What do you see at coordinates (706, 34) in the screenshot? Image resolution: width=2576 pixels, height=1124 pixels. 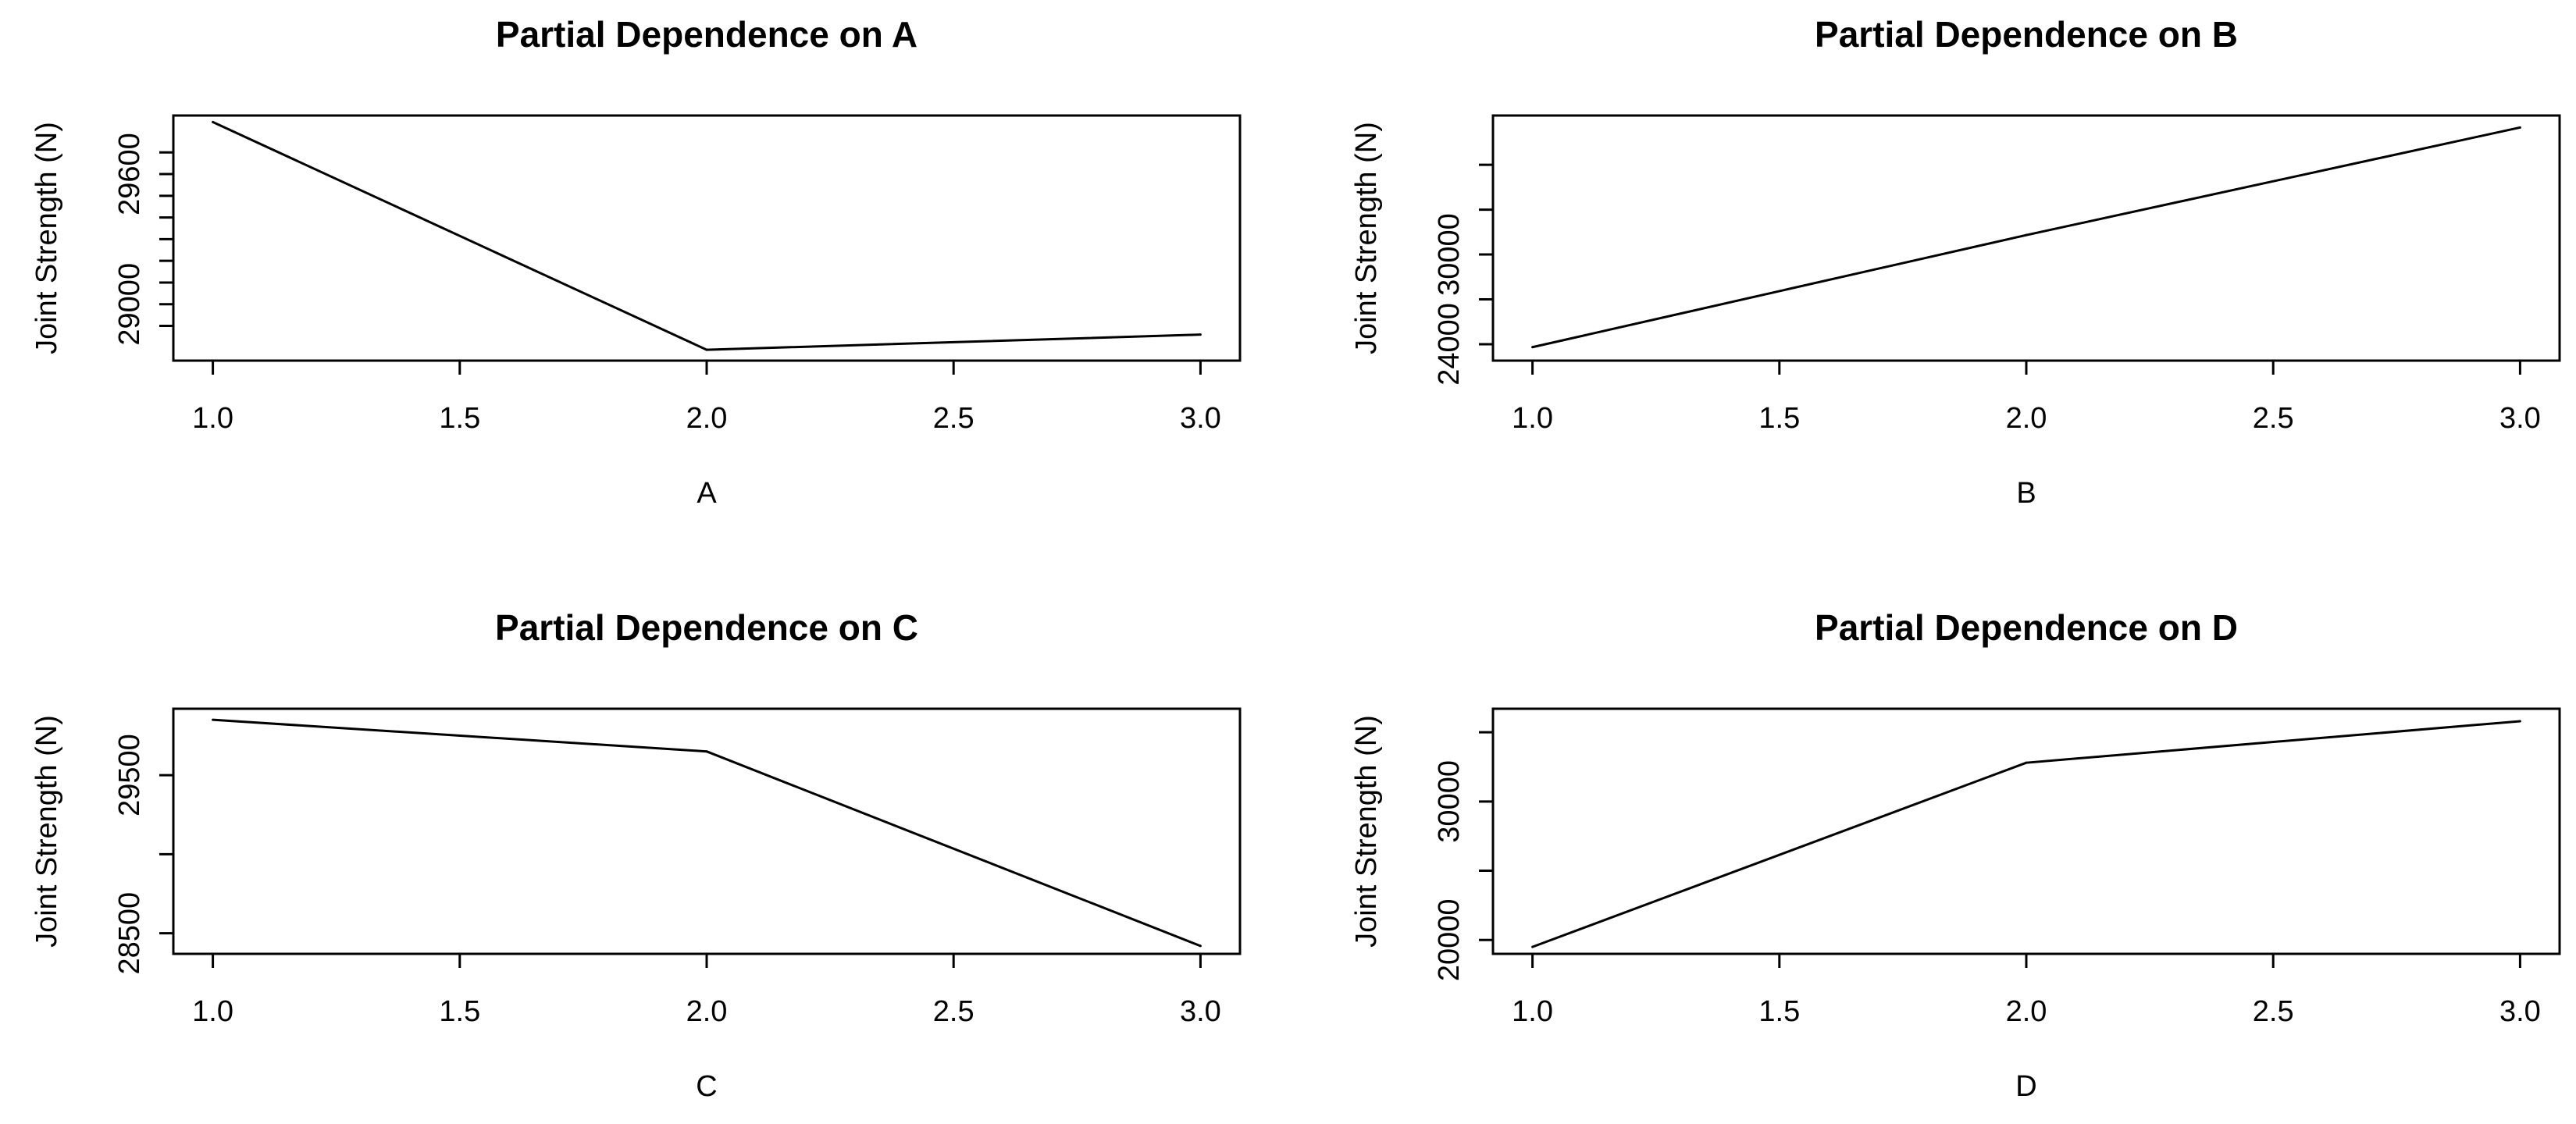 I see `chart-title: Partial Dependence on A` at bounding box center [706, 34].